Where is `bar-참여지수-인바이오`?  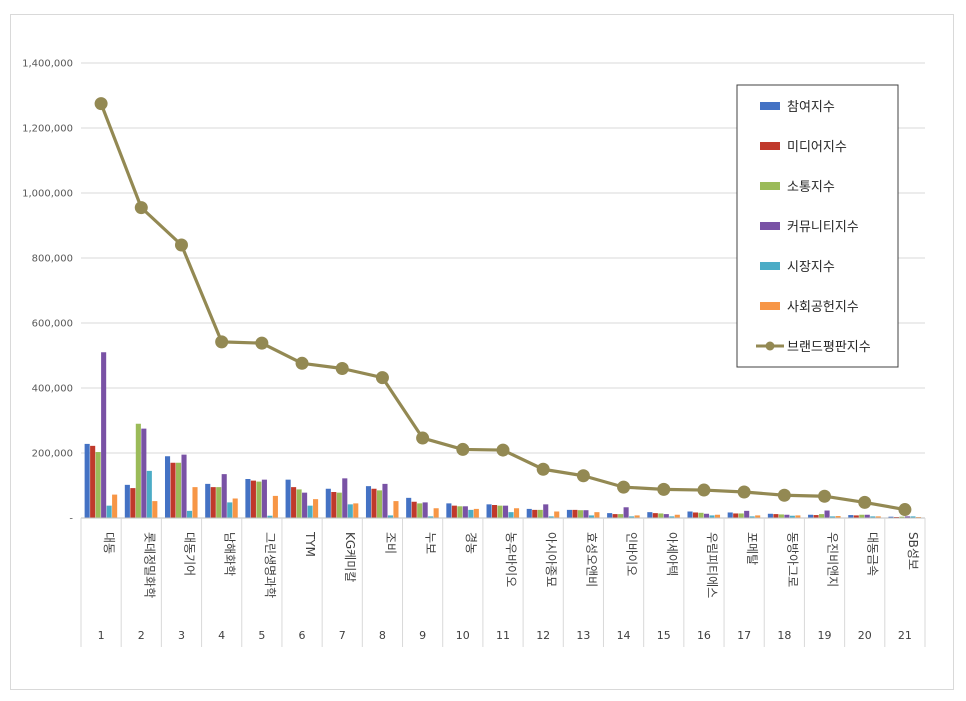 bar-참여지수-인바이오 is located at coordinates (610, 515).